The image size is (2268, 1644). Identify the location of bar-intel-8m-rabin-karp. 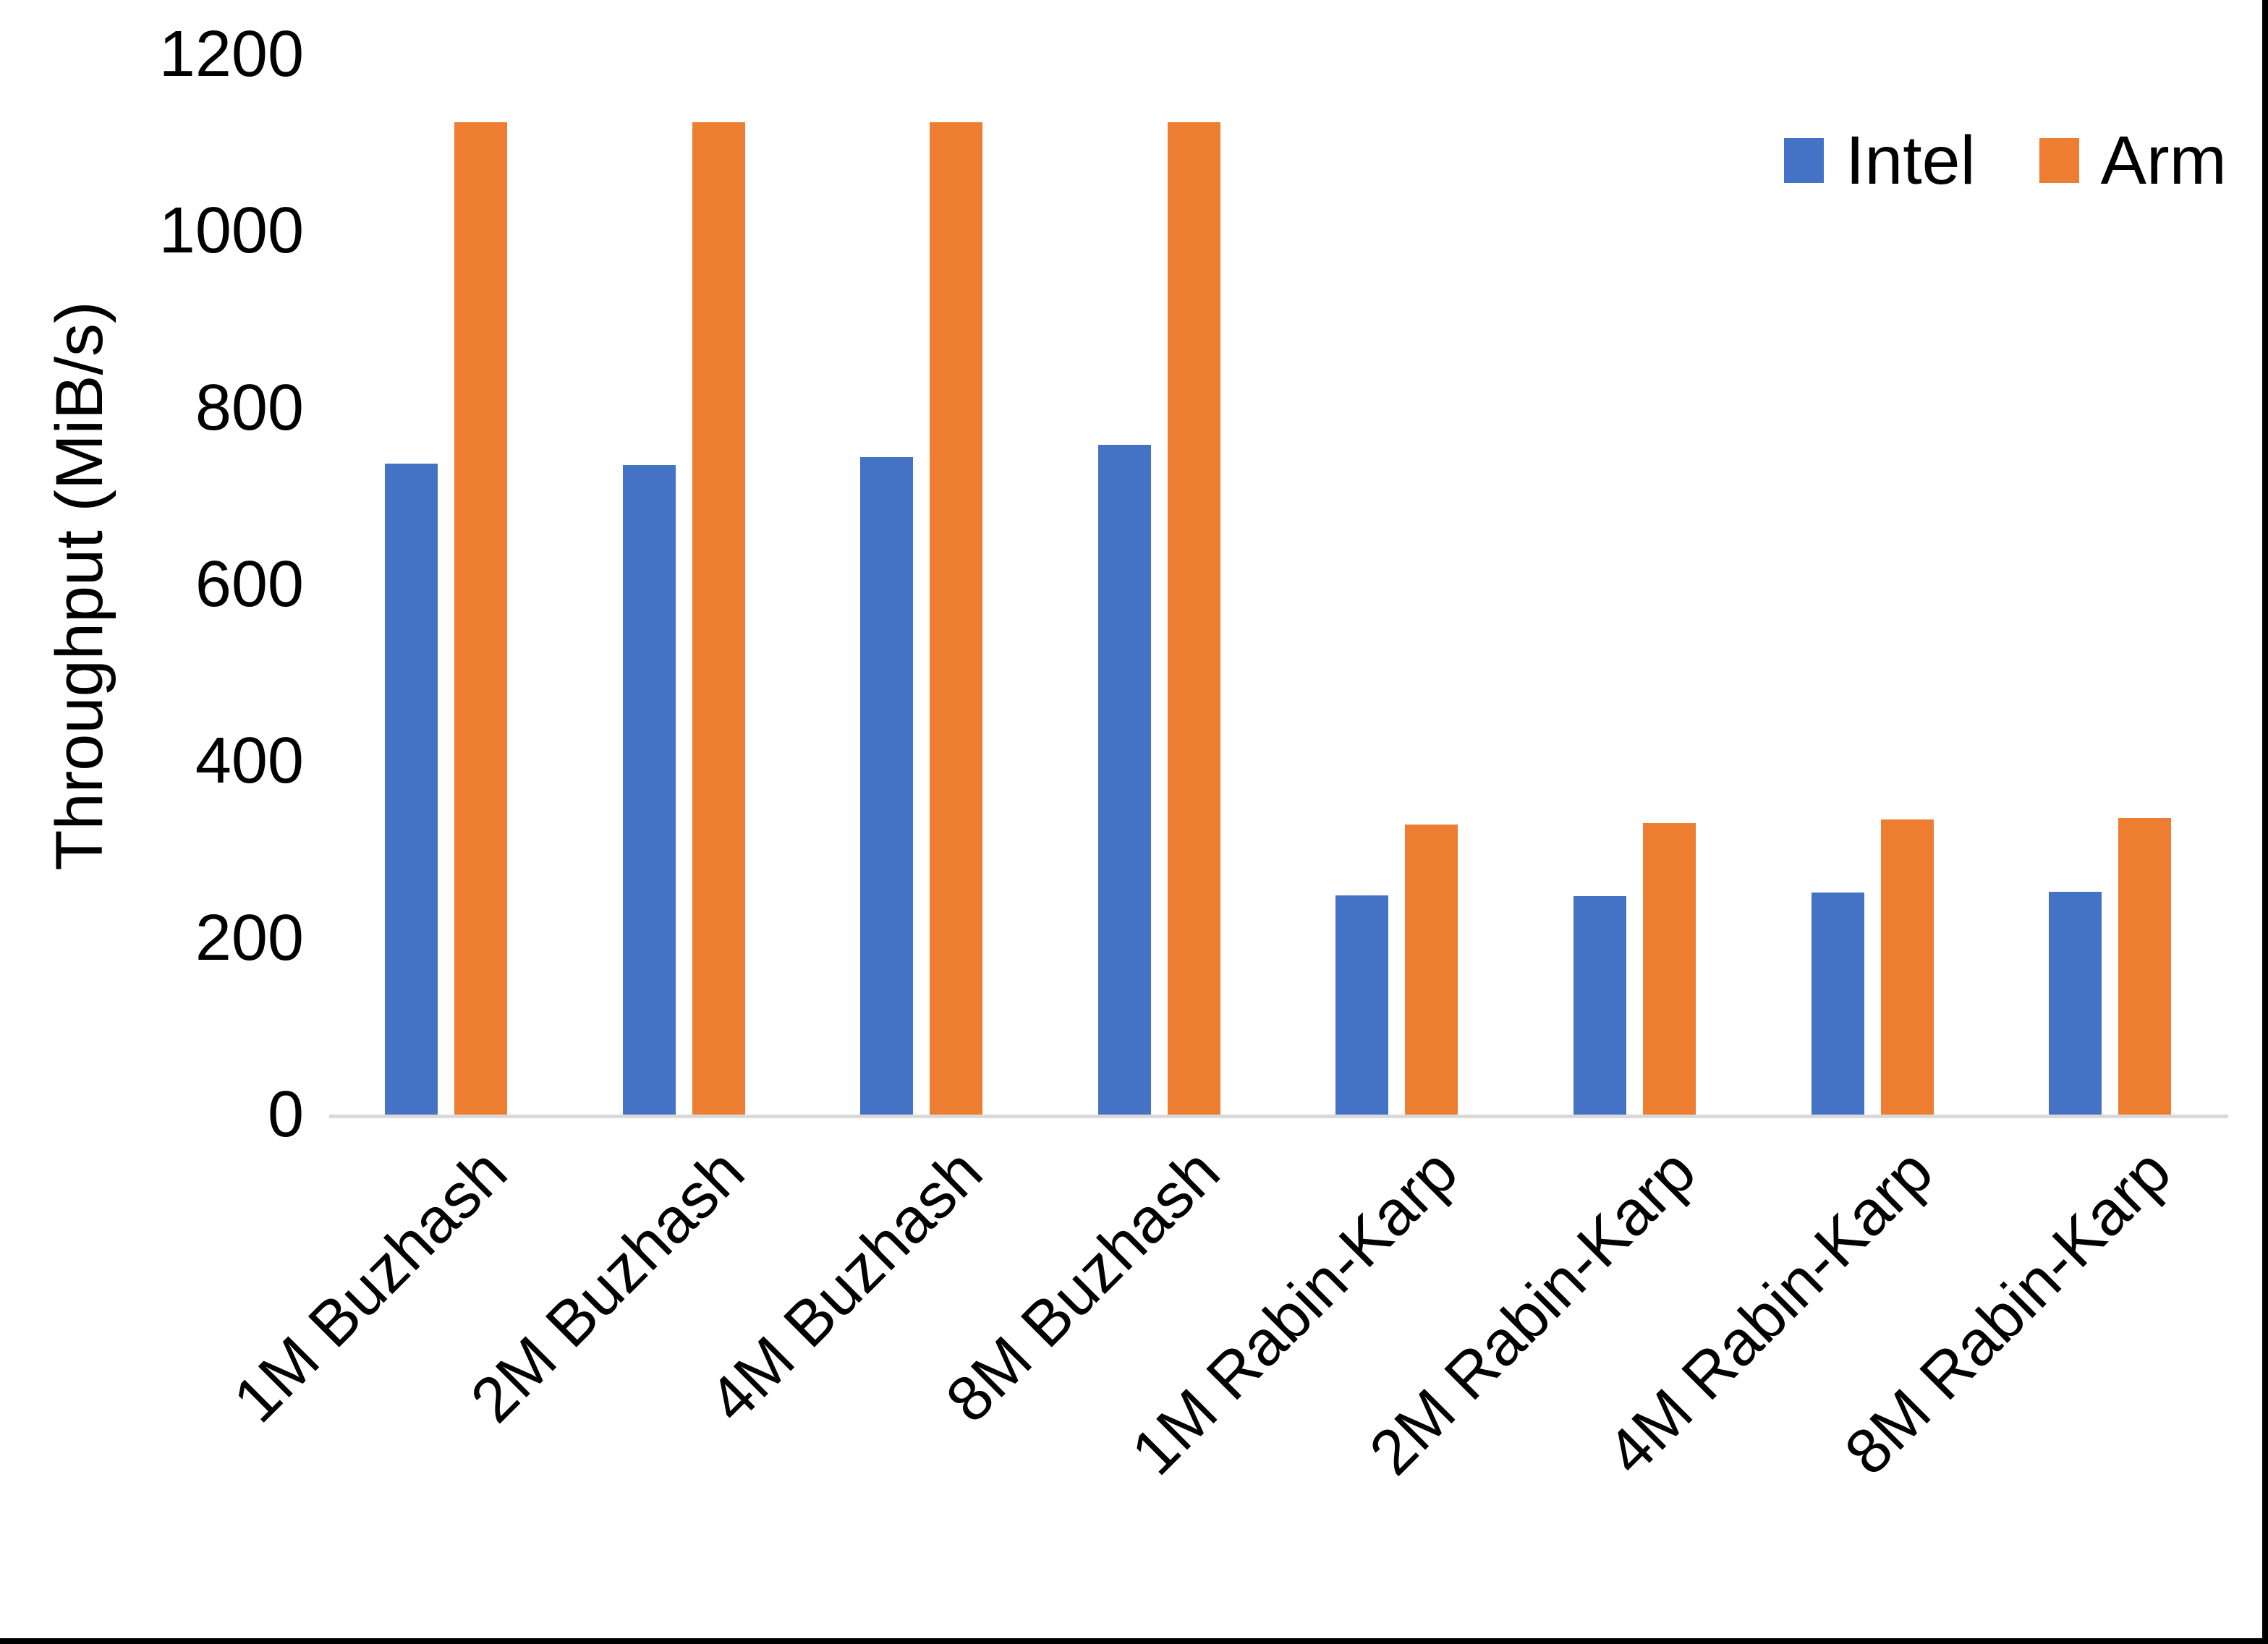
(2075, 1003).